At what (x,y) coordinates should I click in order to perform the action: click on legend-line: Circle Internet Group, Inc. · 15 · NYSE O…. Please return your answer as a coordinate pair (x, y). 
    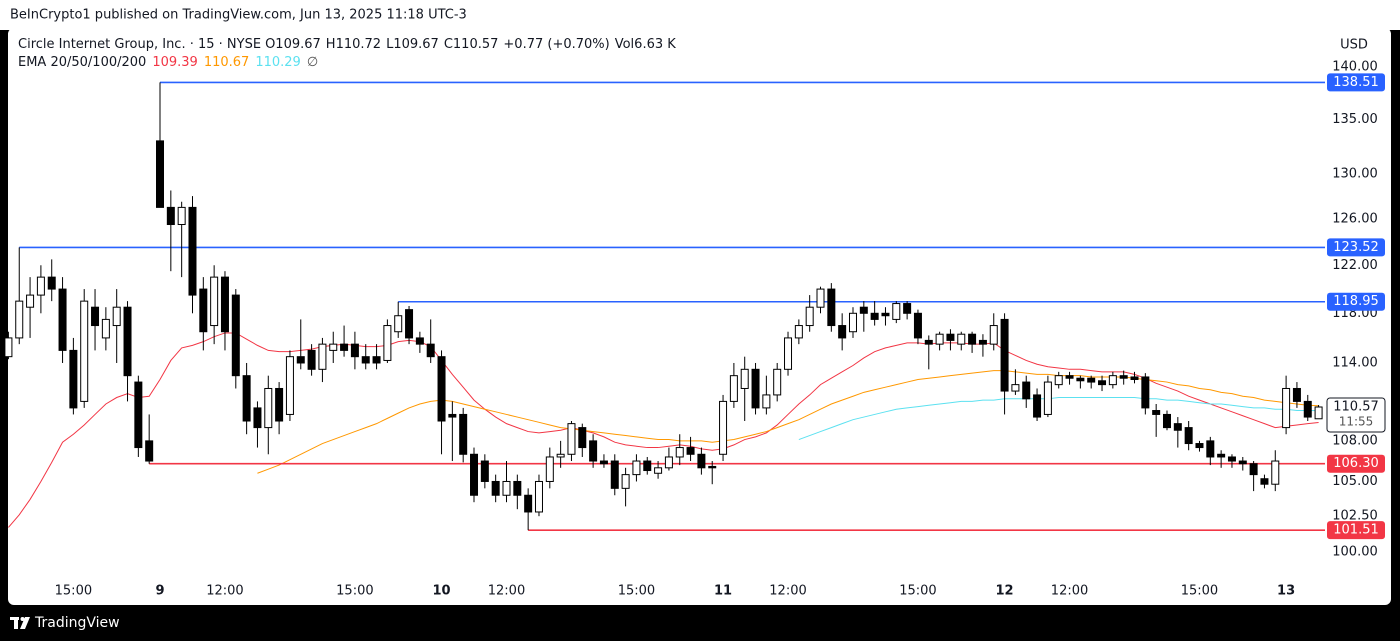
    Looking at the image, I should click on (347, 44).